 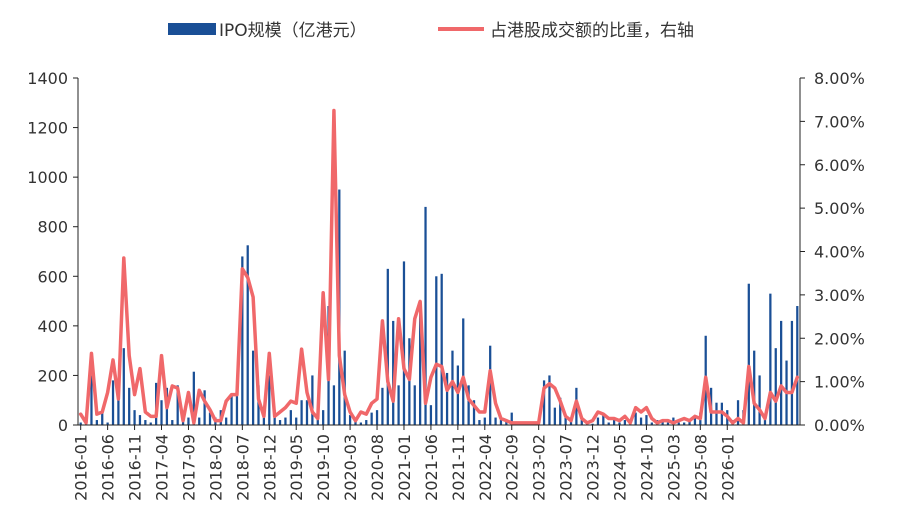 What do you see at coordinates (839, 338) in the screenshot?
I see `right-axis-tick-label: 2.00%` at bounding box center [839, 338].